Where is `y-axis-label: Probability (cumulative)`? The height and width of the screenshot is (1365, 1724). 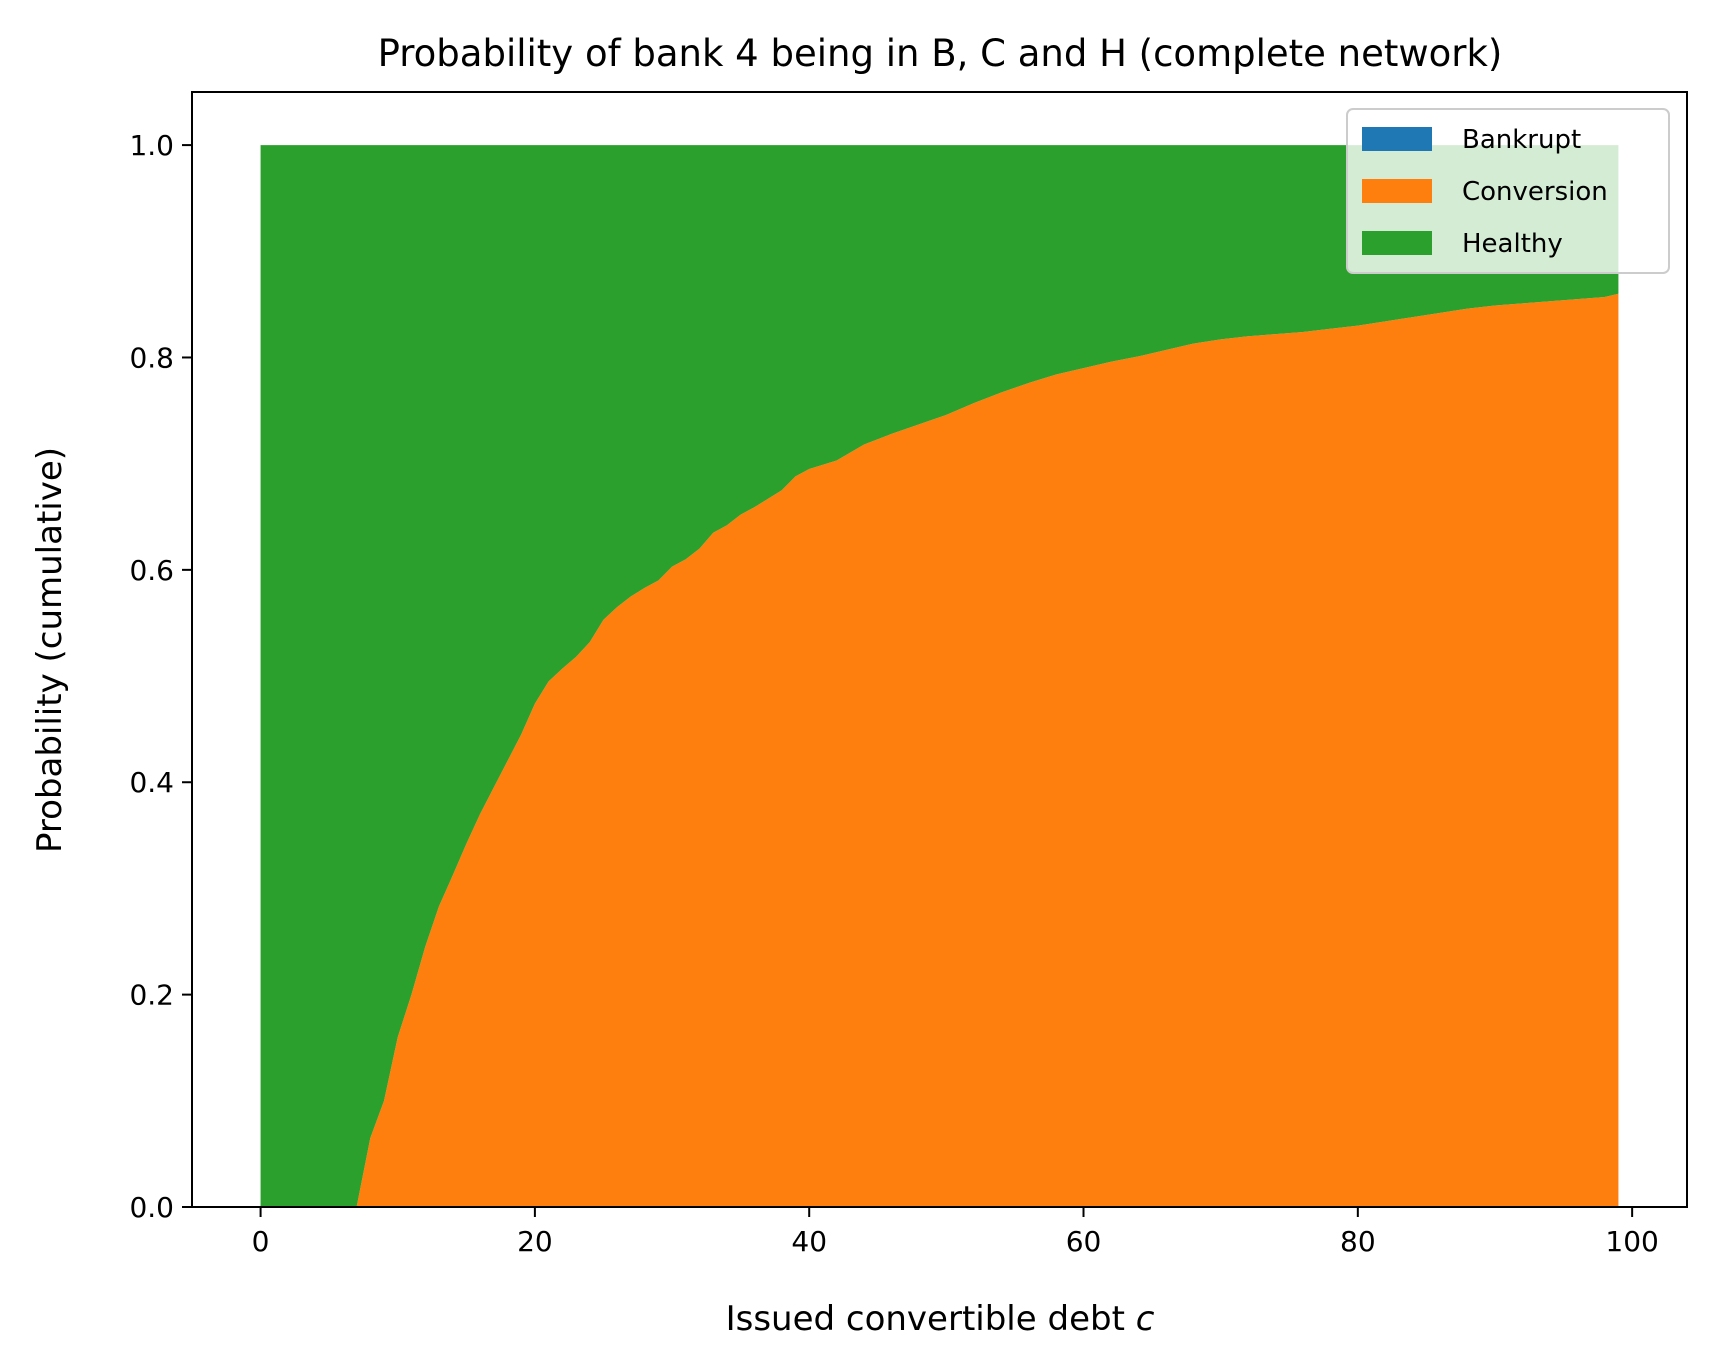
y-axis-label: Probability (cumulative) is located at coordinates (50, 650).